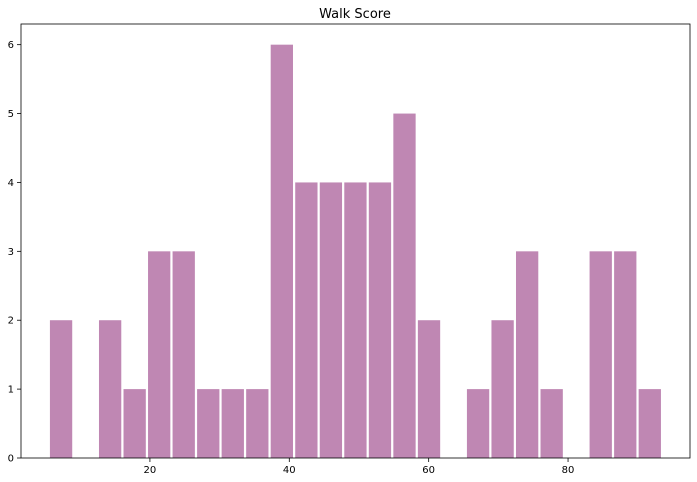 This screenshot has width=697, height=482. I want to click on x-tick-label: 60, so click(428, 470).